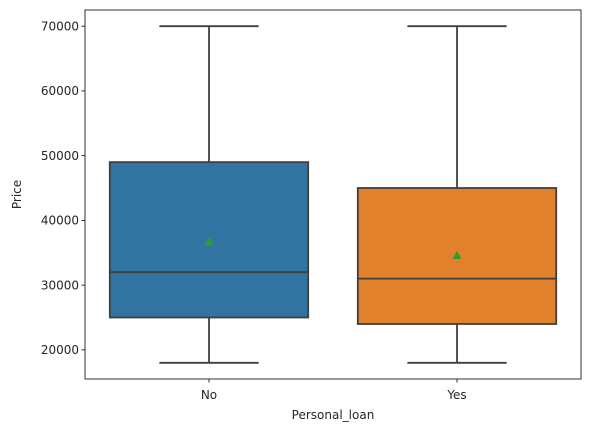 This screenshot has height=433, width=589. What do you see at coordinates (17, 194) in the screenshot?
I see `y-axis-label: Price` at bounding box center [17, 194].